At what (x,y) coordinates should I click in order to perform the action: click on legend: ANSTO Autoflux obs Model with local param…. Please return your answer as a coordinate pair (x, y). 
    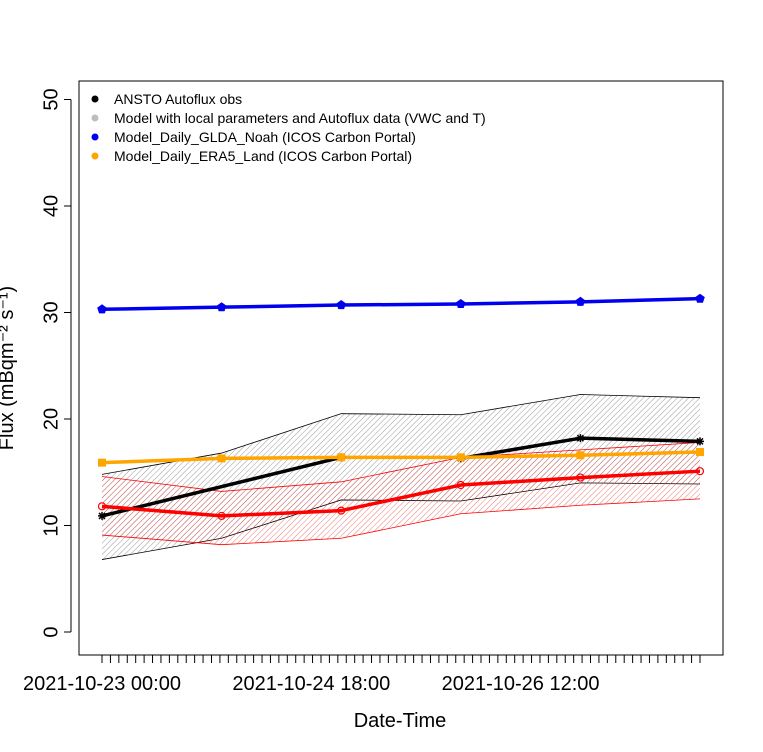
    Looking at the image, I should click on (288, 127).